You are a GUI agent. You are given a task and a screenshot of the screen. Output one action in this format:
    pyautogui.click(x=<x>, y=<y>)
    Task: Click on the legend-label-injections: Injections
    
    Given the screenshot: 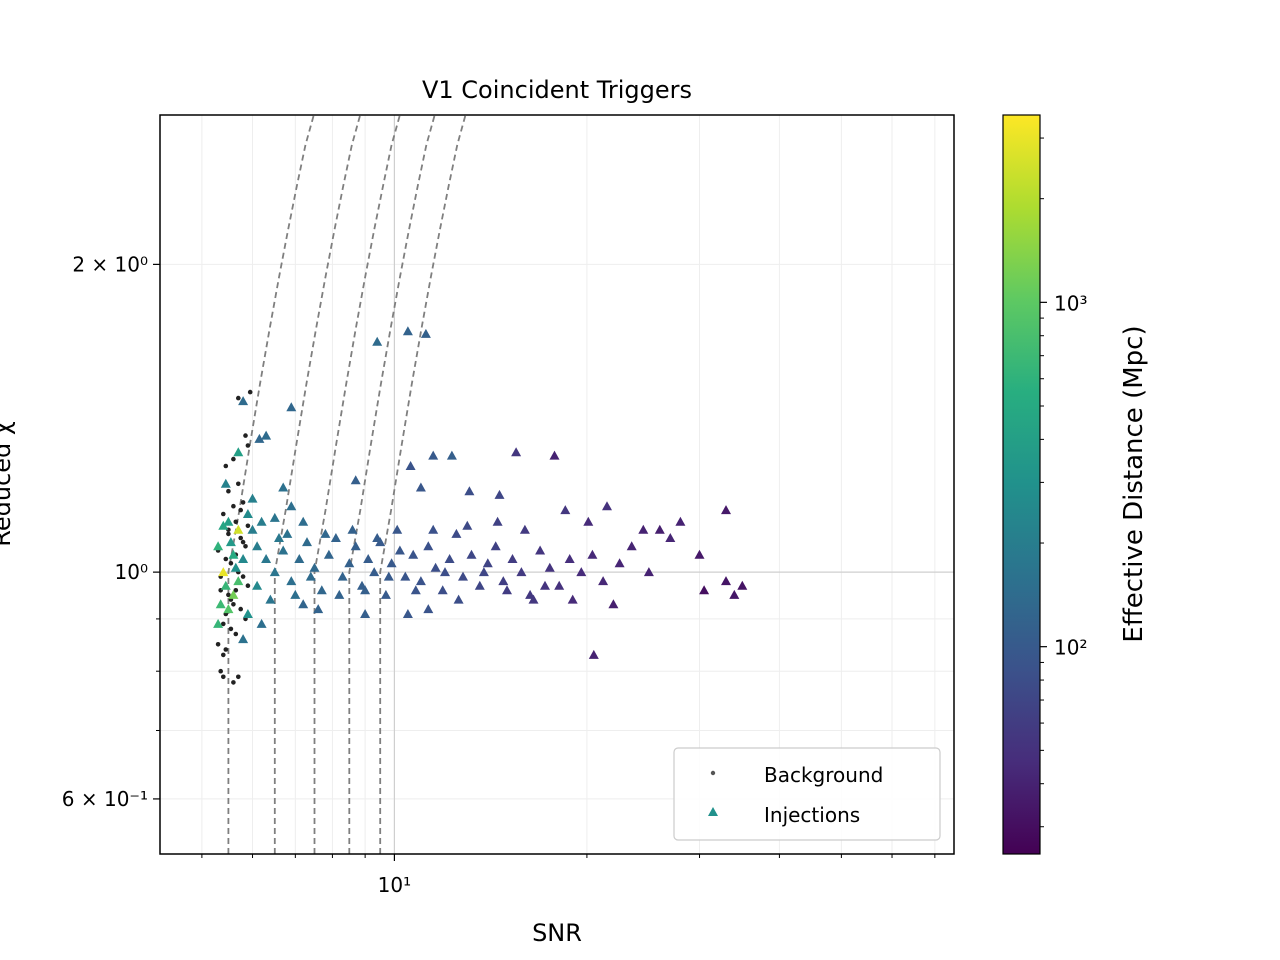 What is the action you would take?
    pyautogui.click(x=812, y=815)
    